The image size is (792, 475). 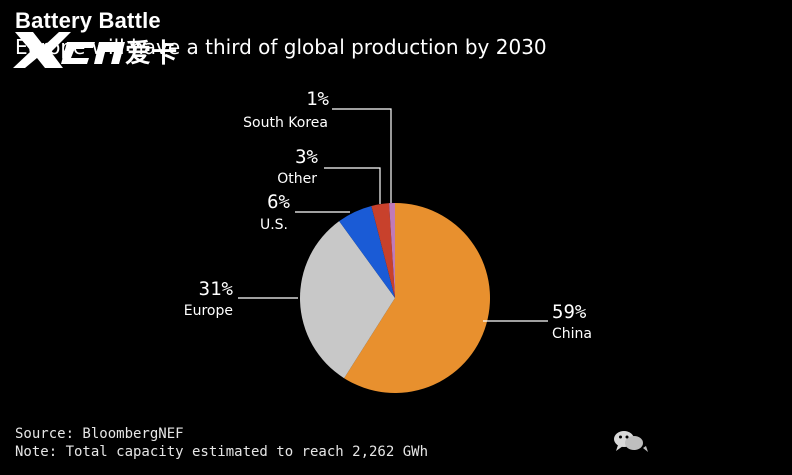 What do you see at coordinates (392, 250) in the screenshot?
I see `pie-slice-south-korea` at bounding box center [392, 250].